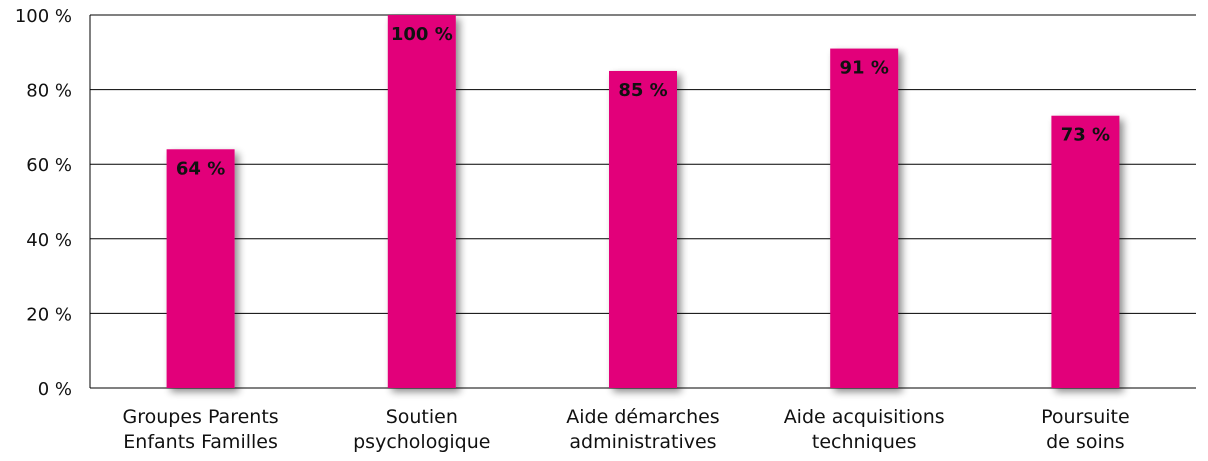 The width and height of the screenshot is (1208, 461). What do you see at coordinates (49, 240) in the screenshot?
I see `y-tick-label: 40 %` at bounding box center [49, 240].